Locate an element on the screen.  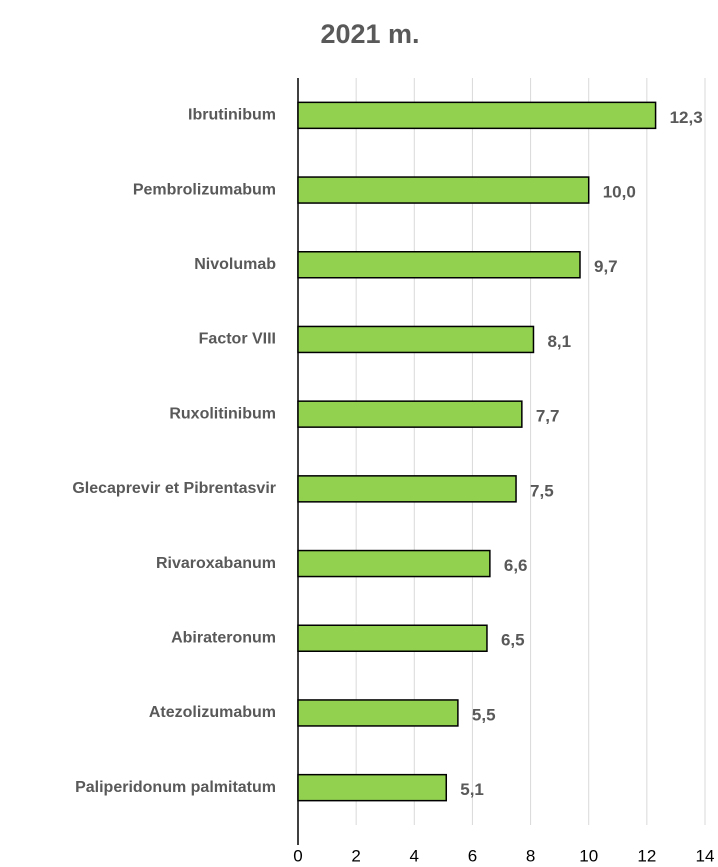
data-label: 5,5 is located at coordinates (484, 714).